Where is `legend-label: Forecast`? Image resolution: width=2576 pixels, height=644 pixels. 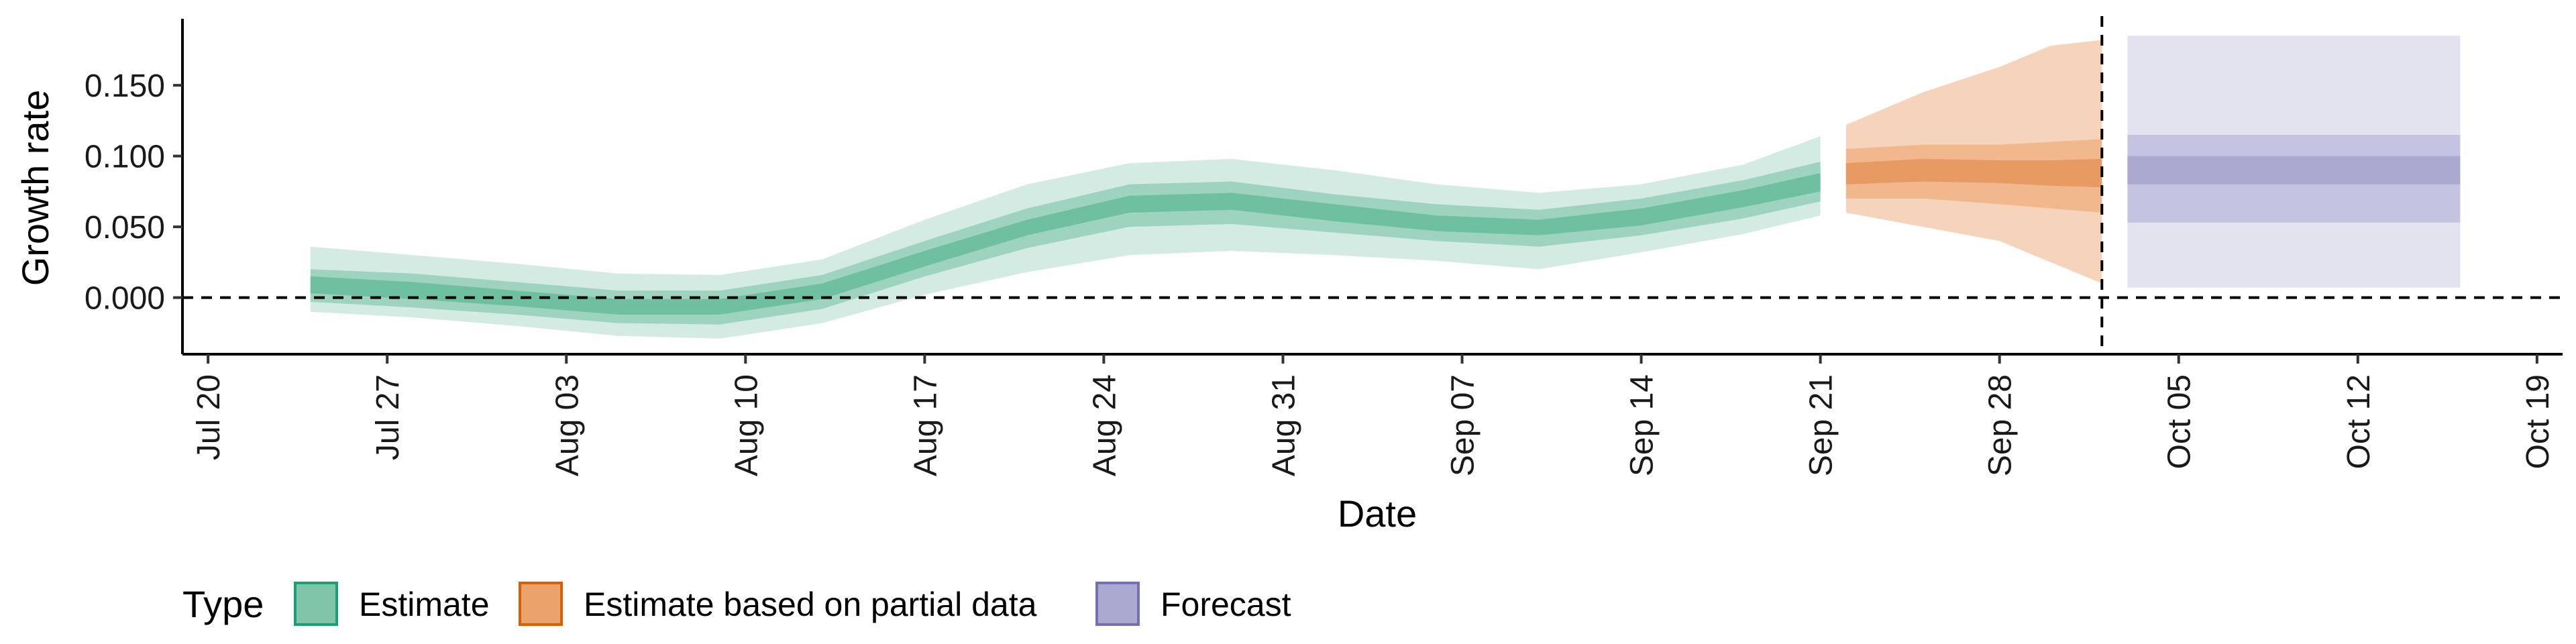 legend-label: Forecast is located at coordinates (1226, 604).